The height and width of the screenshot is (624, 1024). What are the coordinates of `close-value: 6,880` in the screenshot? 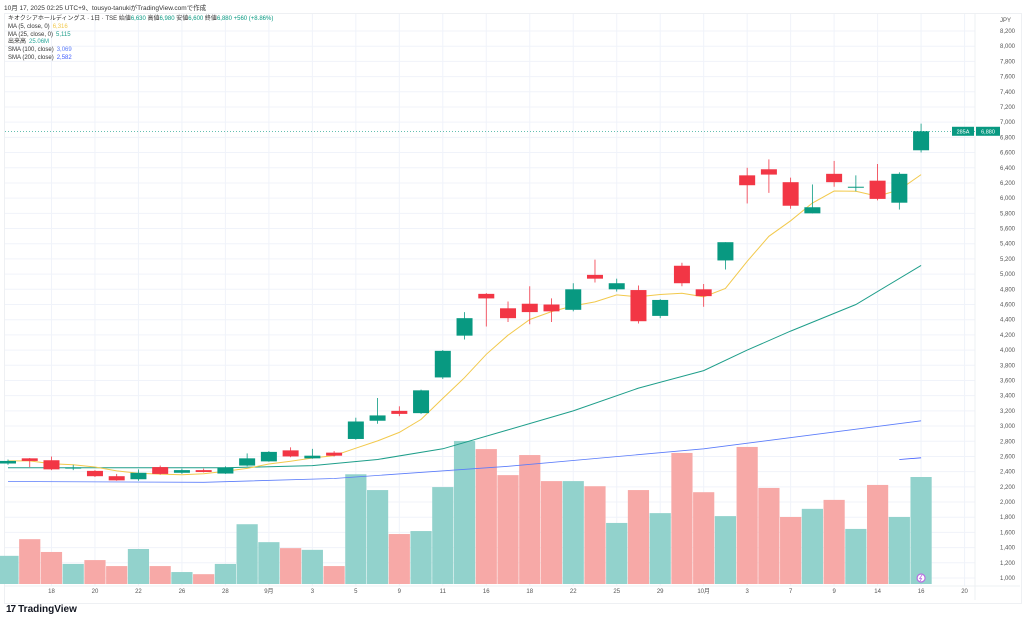 It's located at (224, 19).